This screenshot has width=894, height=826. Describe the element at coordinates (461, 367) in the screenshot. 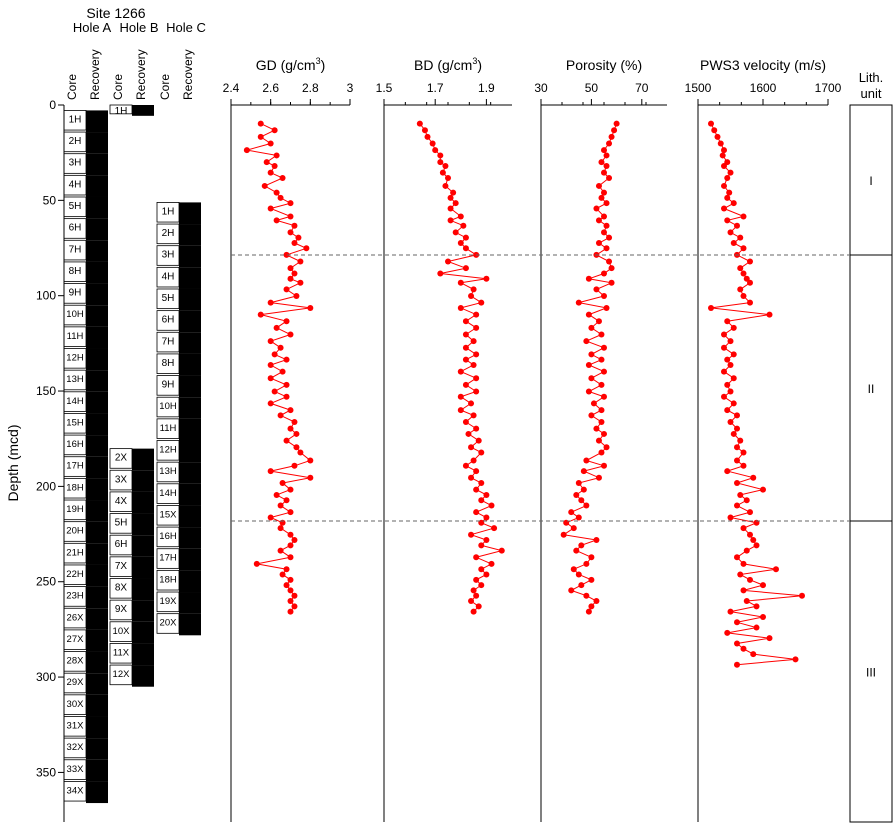

I see `series-line` at that location.